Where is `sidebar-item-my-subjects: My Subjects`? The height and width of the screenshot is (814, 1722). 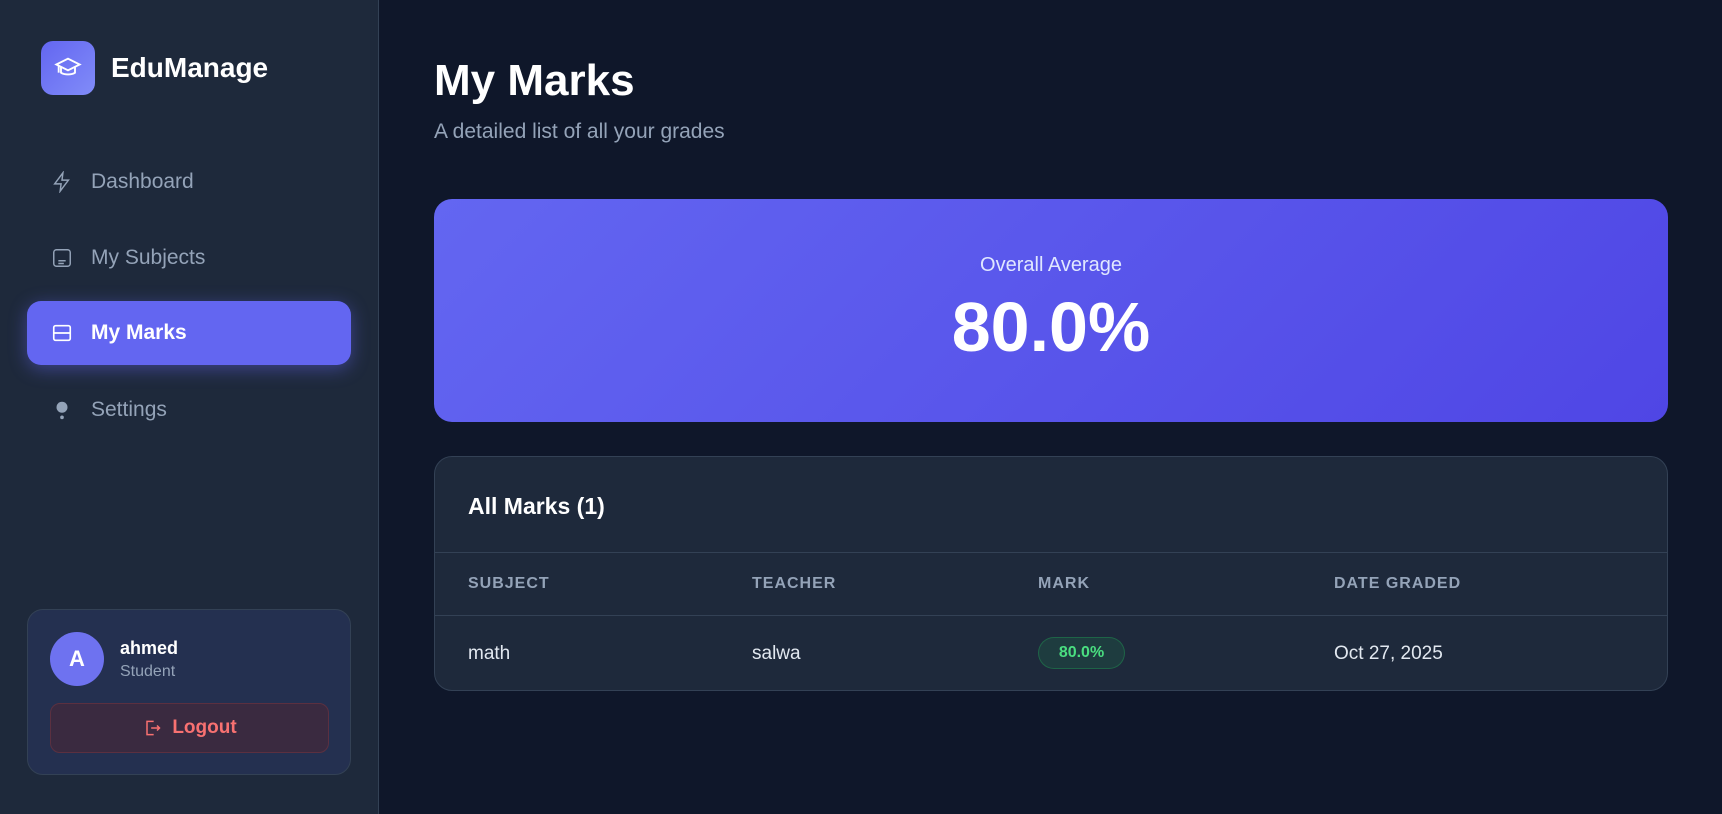
sidebar-item-my-subjects: My Subjects is located at coordinates (189, 258).